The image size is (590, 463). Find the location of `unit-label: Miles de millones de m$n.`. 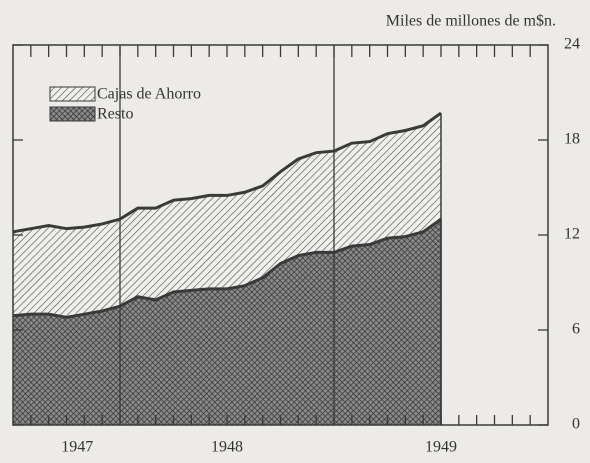

unit-label: Miles de millones de m$n. is located at coordinates (471, 21).